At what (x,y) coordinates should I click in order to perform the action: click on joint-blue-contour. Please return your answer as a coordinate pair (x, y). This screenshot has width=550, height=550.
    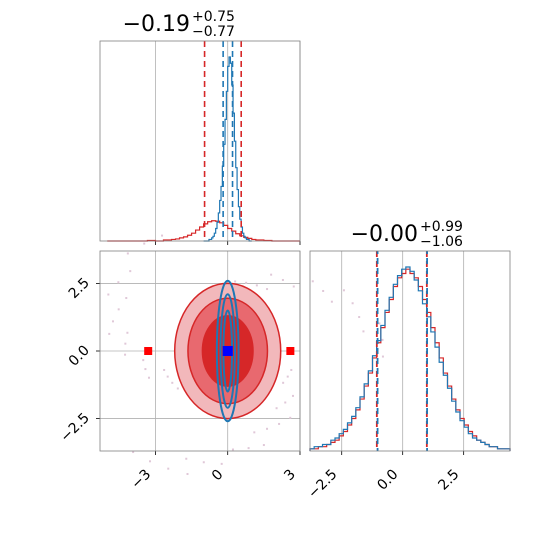
    Looking at the image, I should click on (227, 351).